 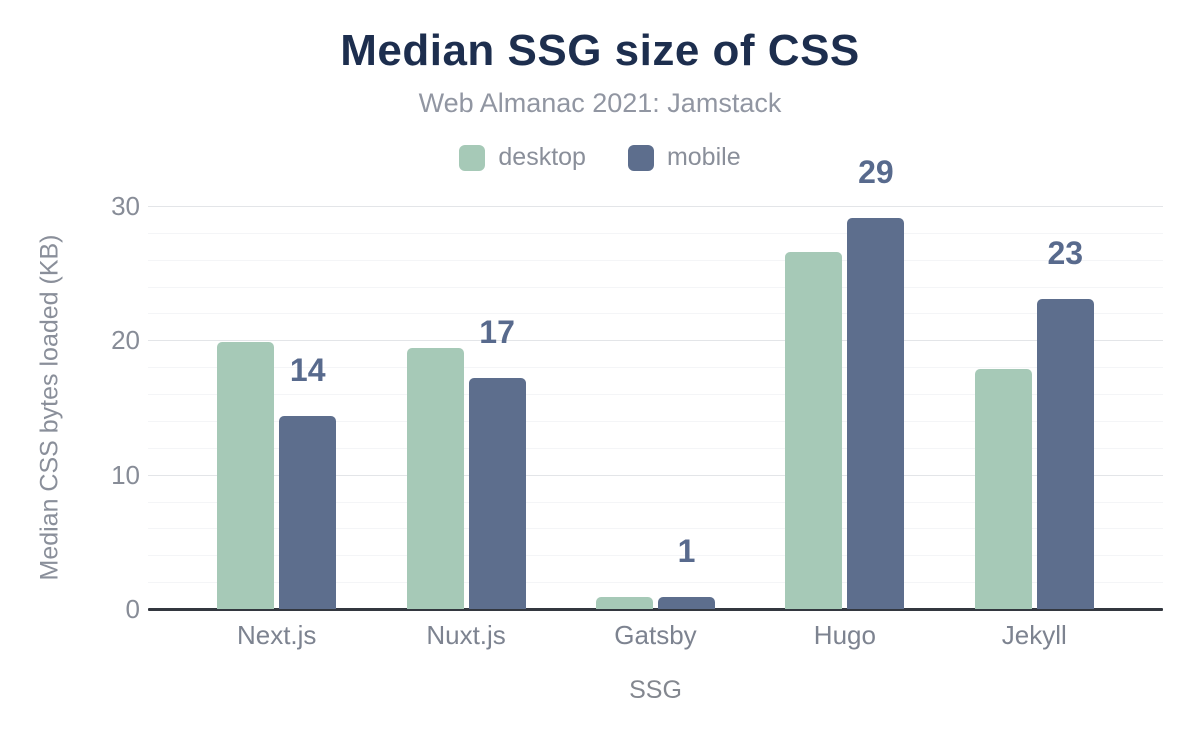 What do you see at coordinates (542, 157) in the screenshot?
I see `desktop-legend-label: desktop` at bounding box center [542, 157].